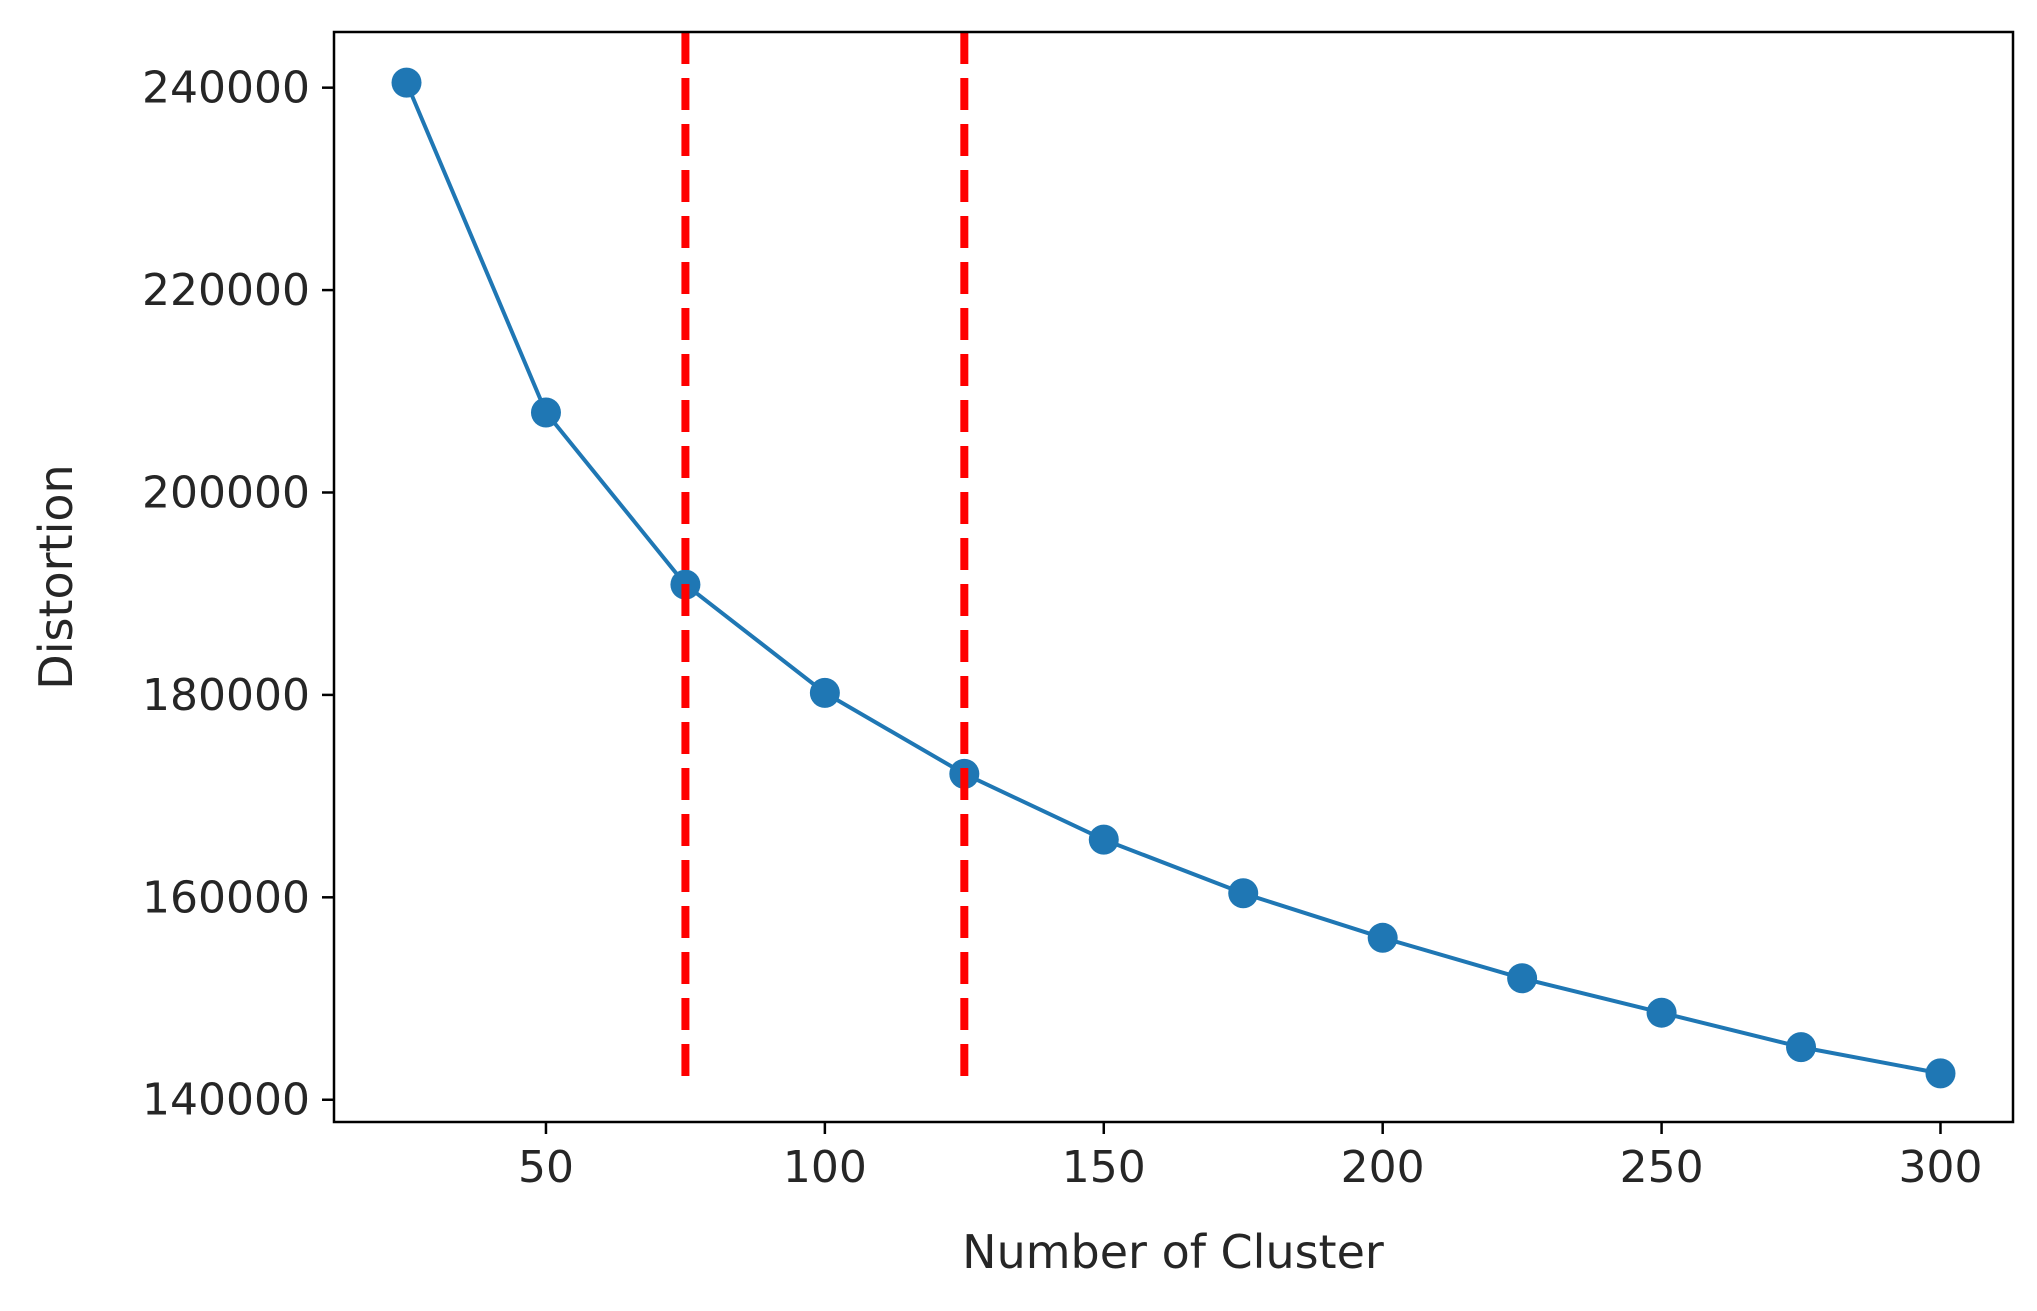  What do you see at coordinates (226, 897) in the screenshot?
I see `y-tick-label: 160000` at bounding box center [226, 897].